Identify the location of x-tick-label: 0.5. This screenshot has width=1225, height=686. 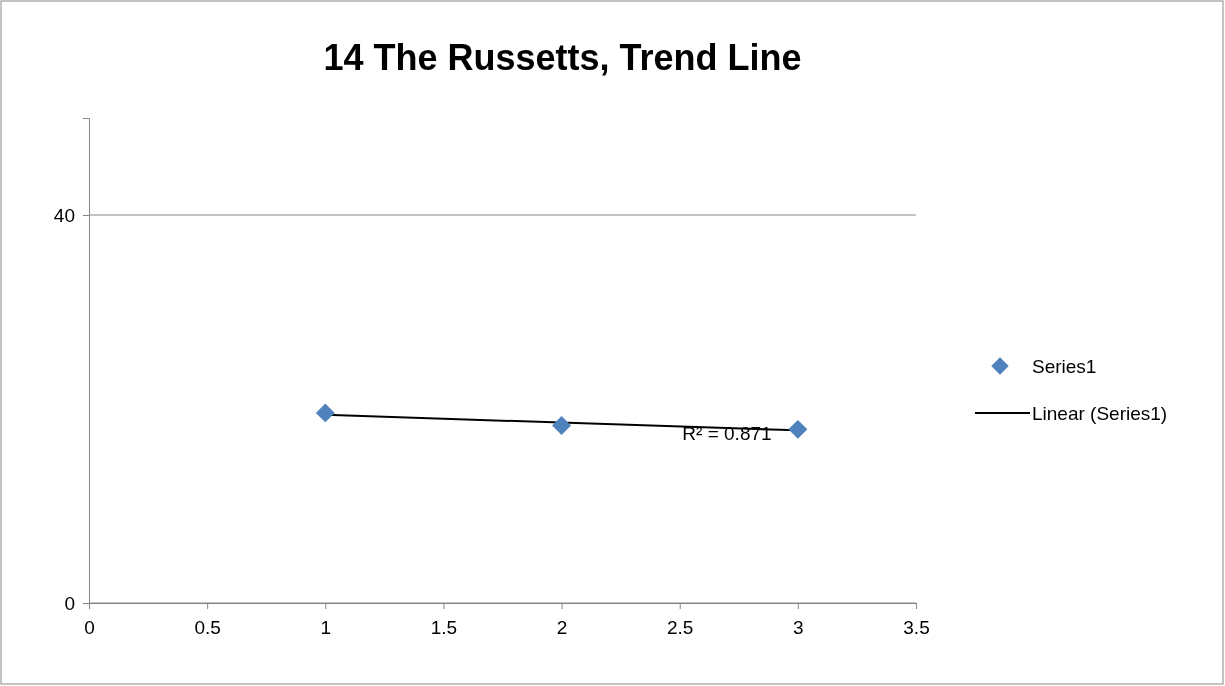
(207, 628).